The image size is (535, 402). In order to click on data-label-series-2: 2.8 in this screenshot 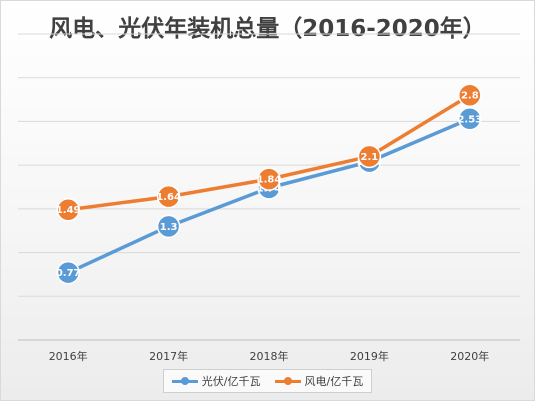, I will do `click(470, 96)`.